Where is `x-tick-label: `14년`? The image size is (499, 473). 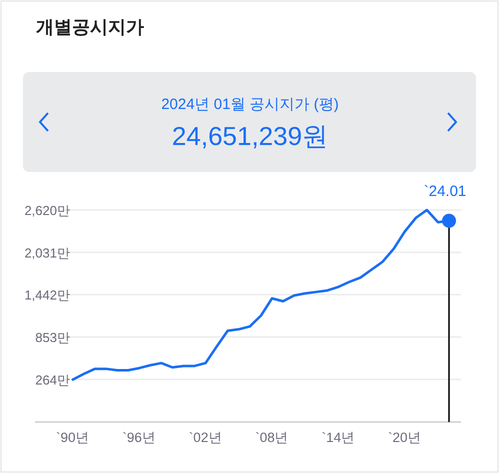
x-tick-label: `14년 is located at coordinates (339, 437).